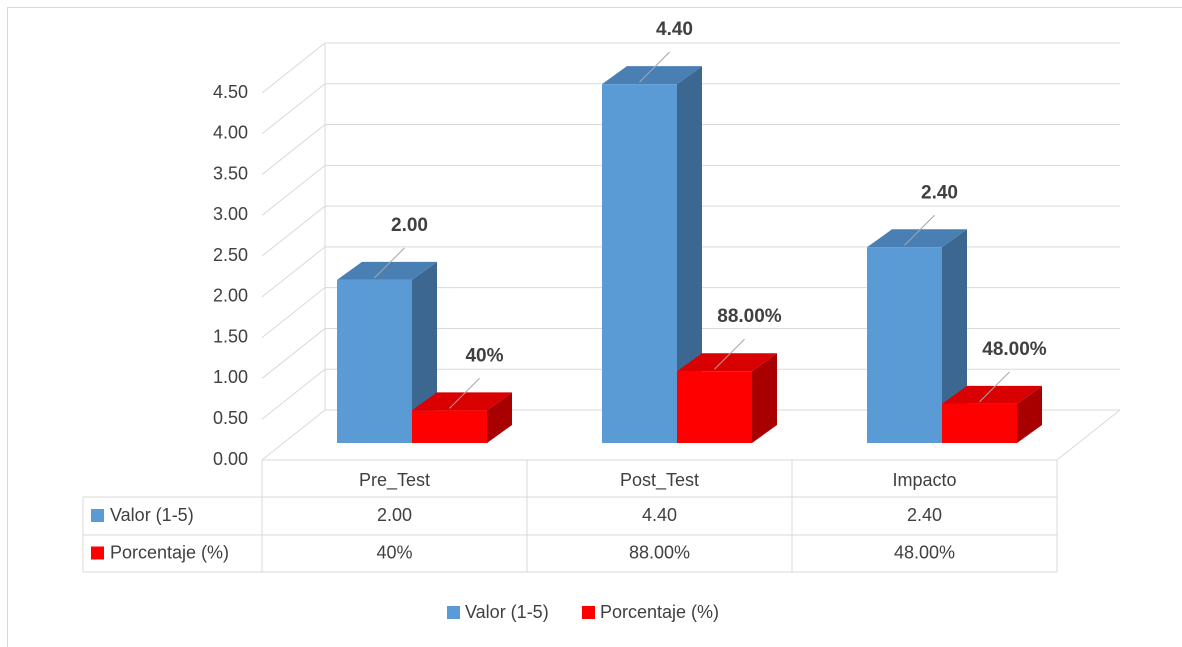 The height and width of the screenshot is (647, 1182). What do you see at coordinates (169, 552) in the screenshot?
I see `table-series-name: Porcentaje (%)` at bounding box center [169, 552].